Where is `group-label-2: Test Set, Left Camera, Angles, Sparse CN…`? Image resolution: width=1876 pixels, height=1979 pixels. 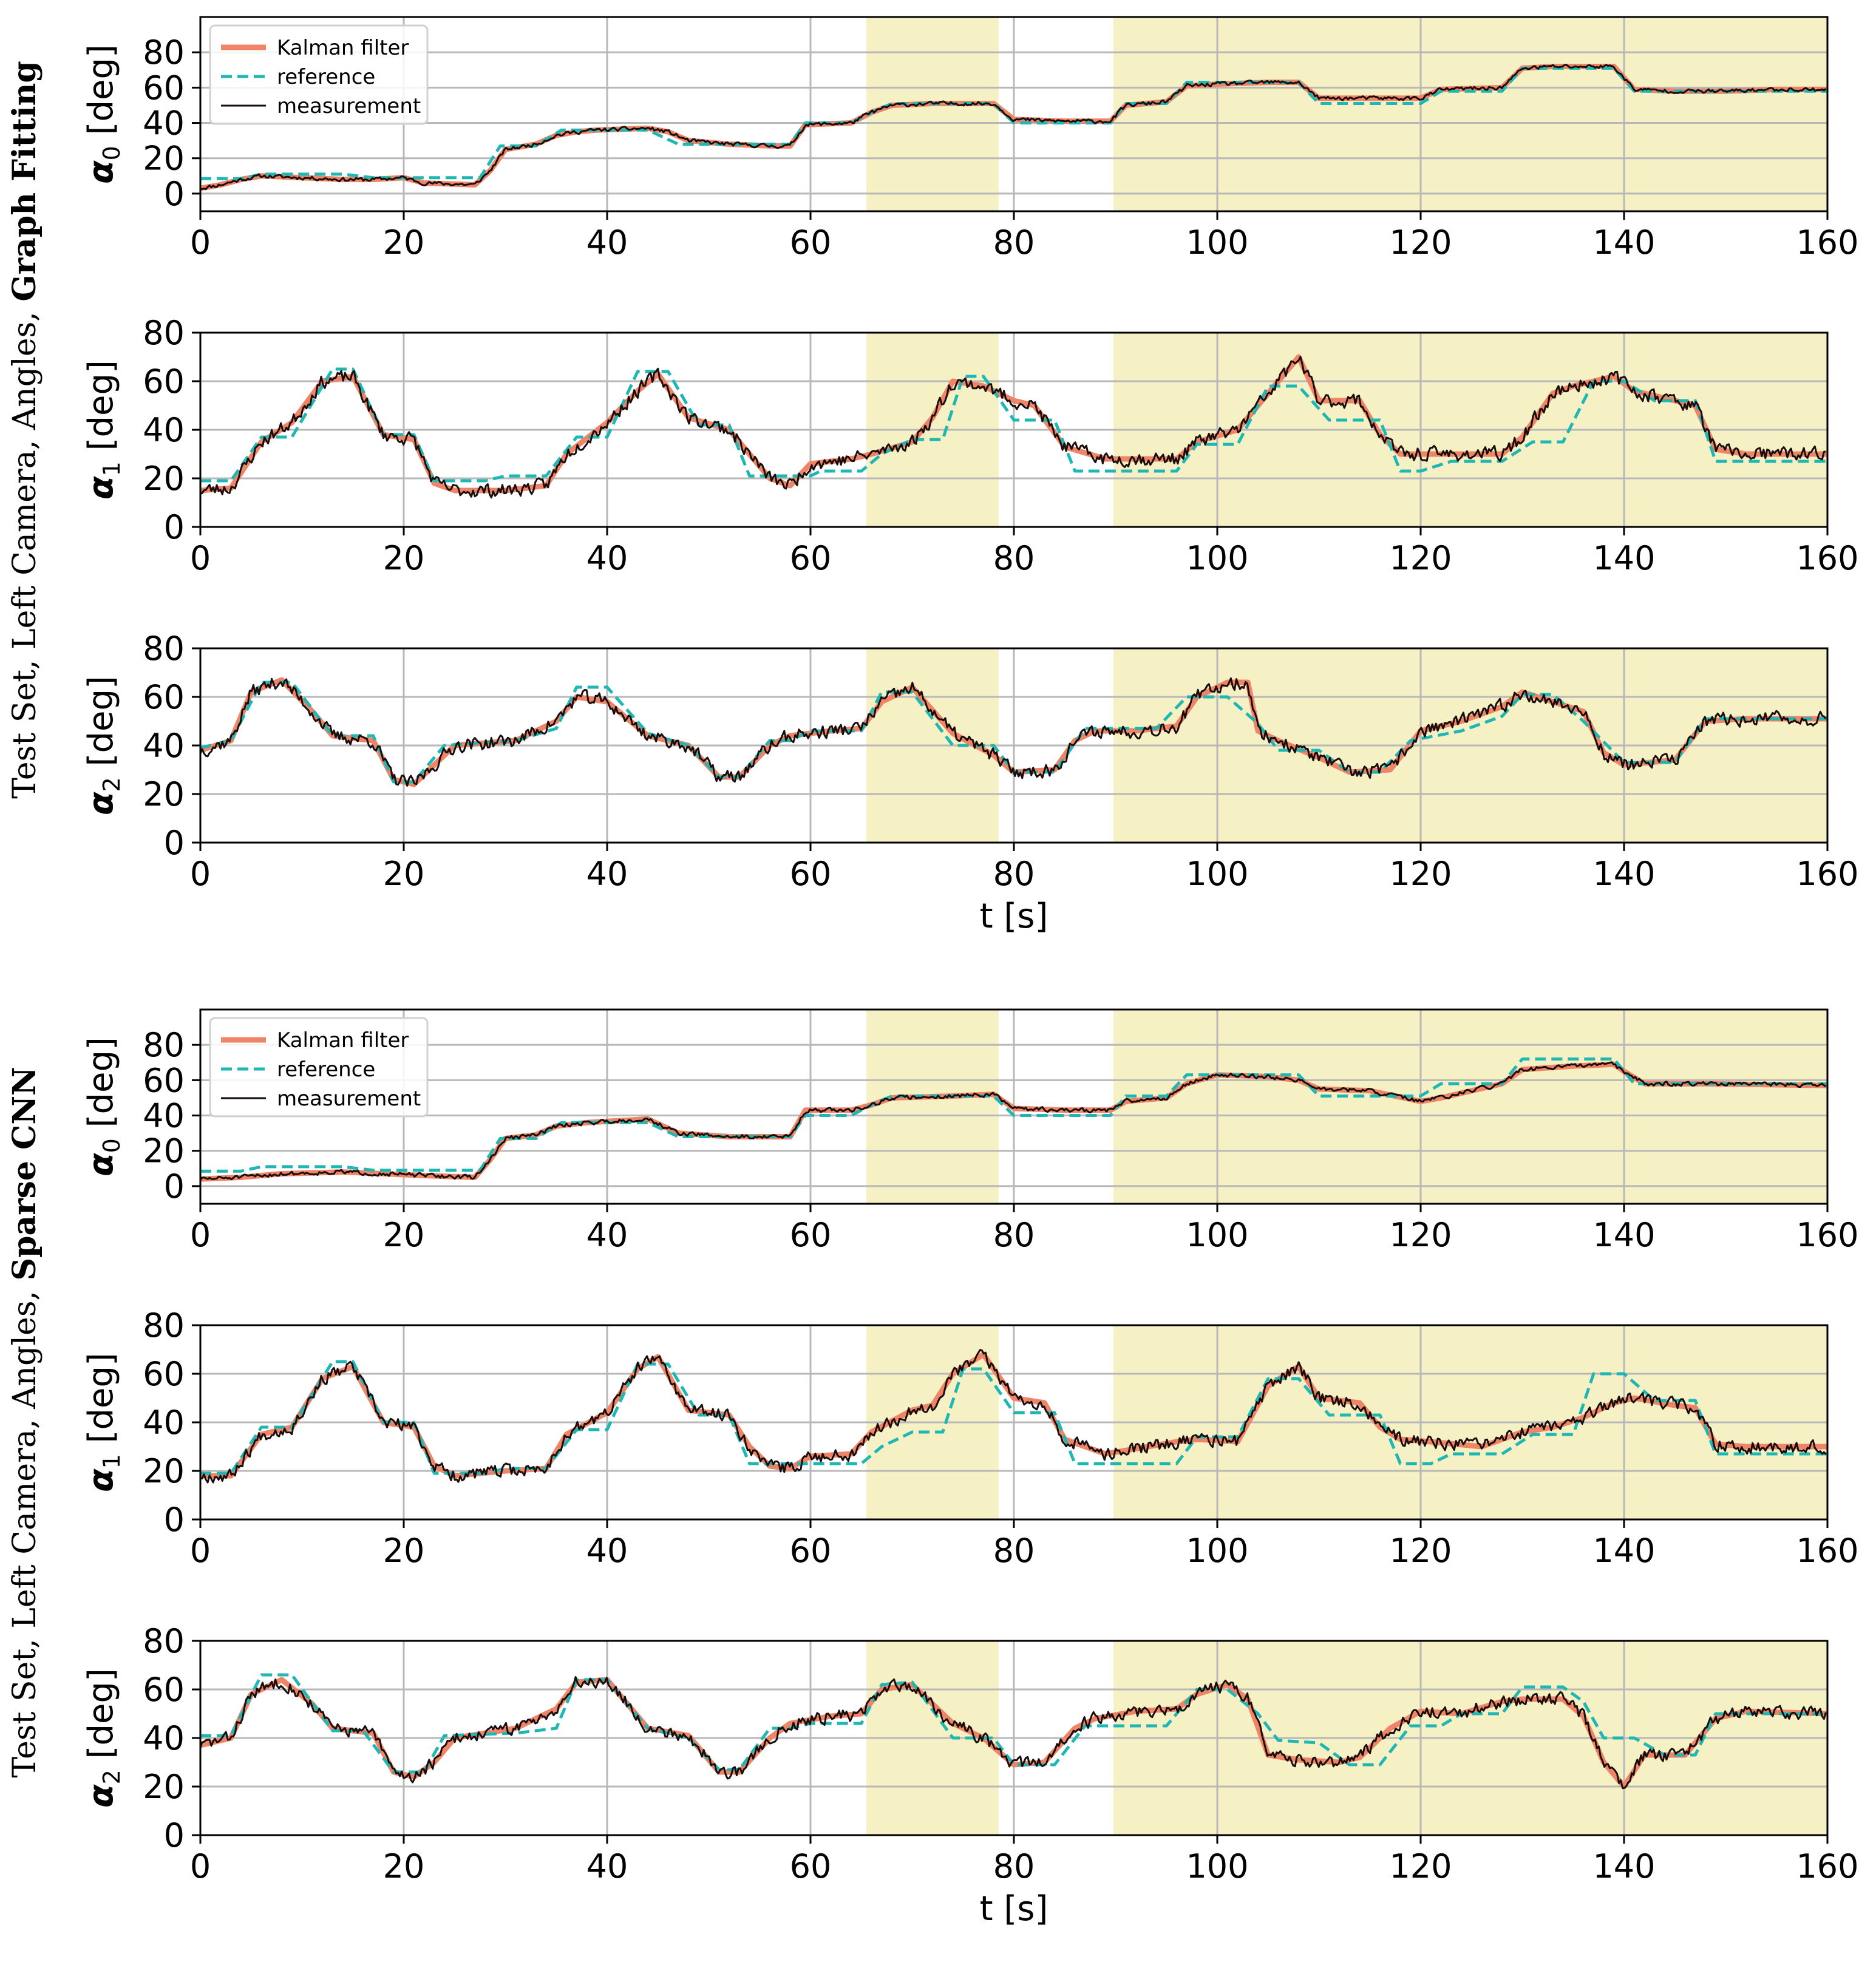 group-label-2: Test Set, Left Camera, Angles, Sparse CN… is located at coordinates (24, 1422).